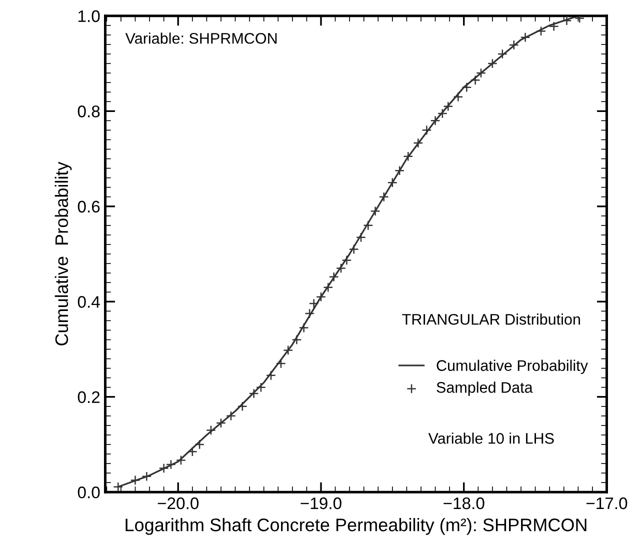 Image resolution: width=634 pixels, height=548 pixels. Describe the element at coordinates (607, 503) in the screenshot. I see `x-tick-label: −17.0` at that location.